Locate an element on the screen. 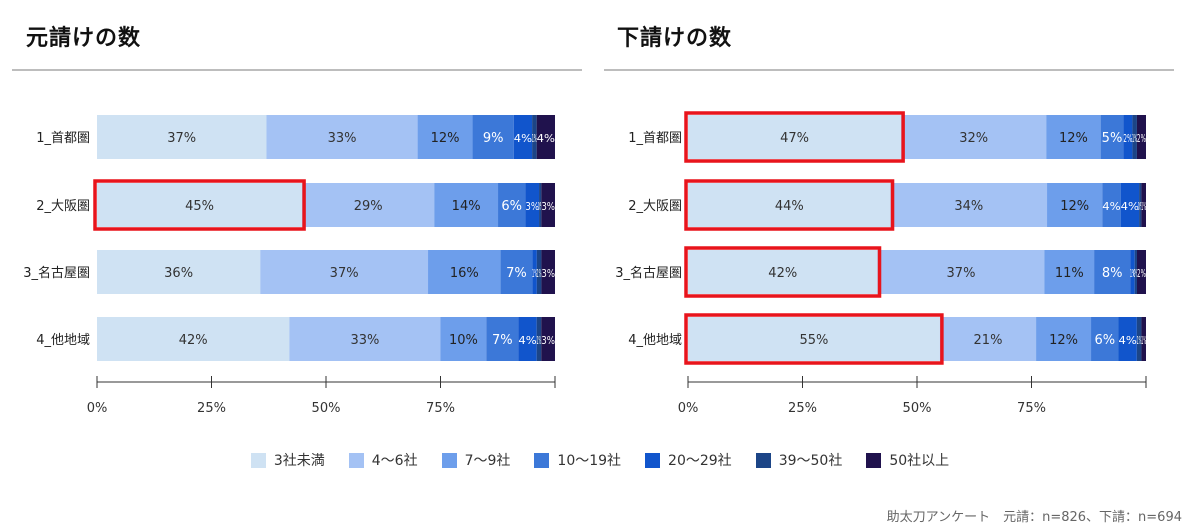  right-chart-title: 下請けの数 is located at coordinates (675, 38).